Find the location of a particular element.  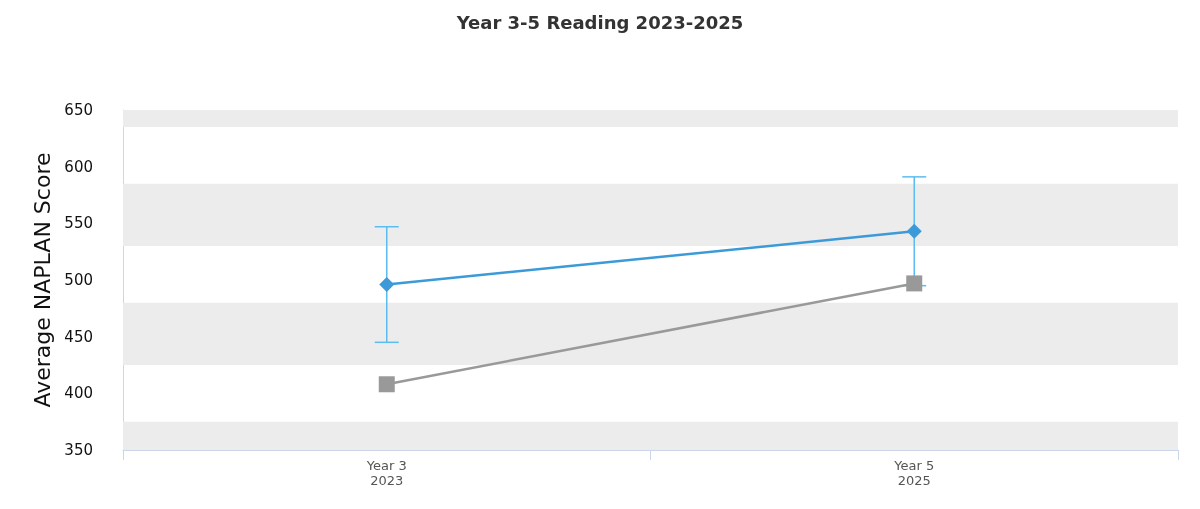

y-axis-title: Average NAPLAN Score is located at coordinates (42, 280).